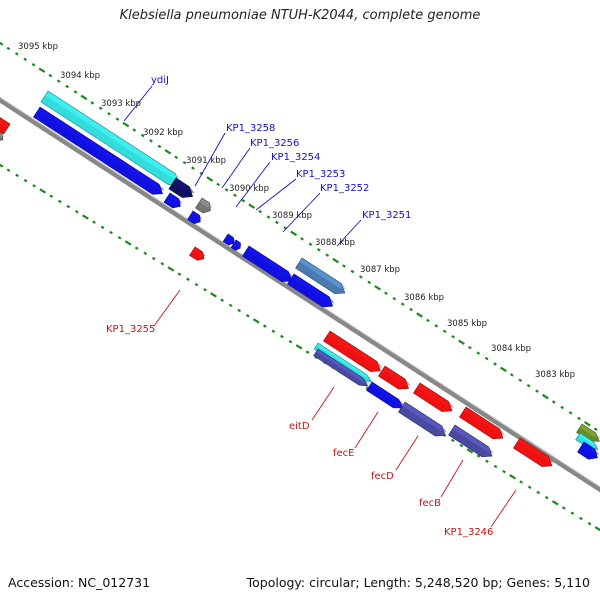 Image resolution: width=600 pixels, height=600 pixels. I want to click on ruler-label: 3088 kbp, so click(335, 243).